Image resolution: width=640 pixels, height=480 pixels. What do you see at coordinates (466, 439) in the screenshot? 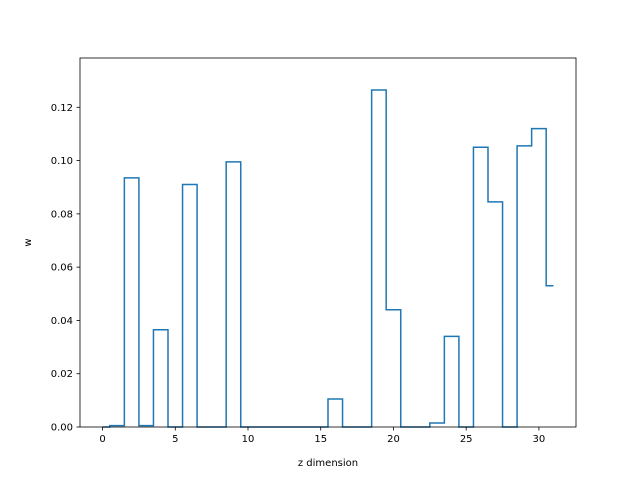
I see `x-tick-label: 25` at bounding box center [466, 439].